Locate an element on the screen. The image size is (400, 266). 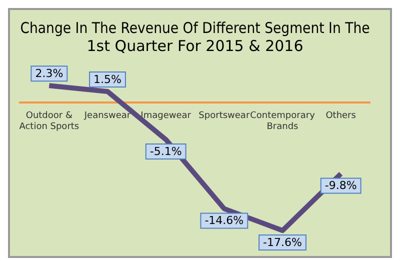
data-label: -5.1% is located at coordinates (166, 151).